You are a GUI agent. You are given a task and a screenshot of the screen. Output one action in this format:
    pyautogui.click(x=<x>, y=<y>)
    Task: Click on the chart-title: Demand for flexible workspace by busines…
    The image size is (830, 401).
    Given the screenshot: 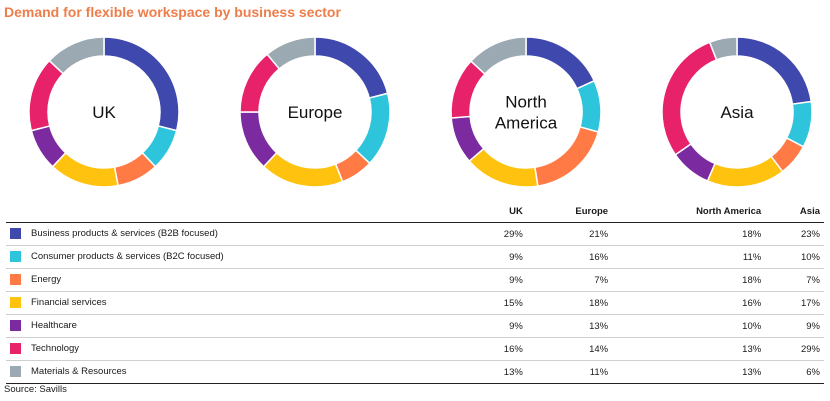 What is the action you would take?
    pyautogui.click(x=172, y=12)
    